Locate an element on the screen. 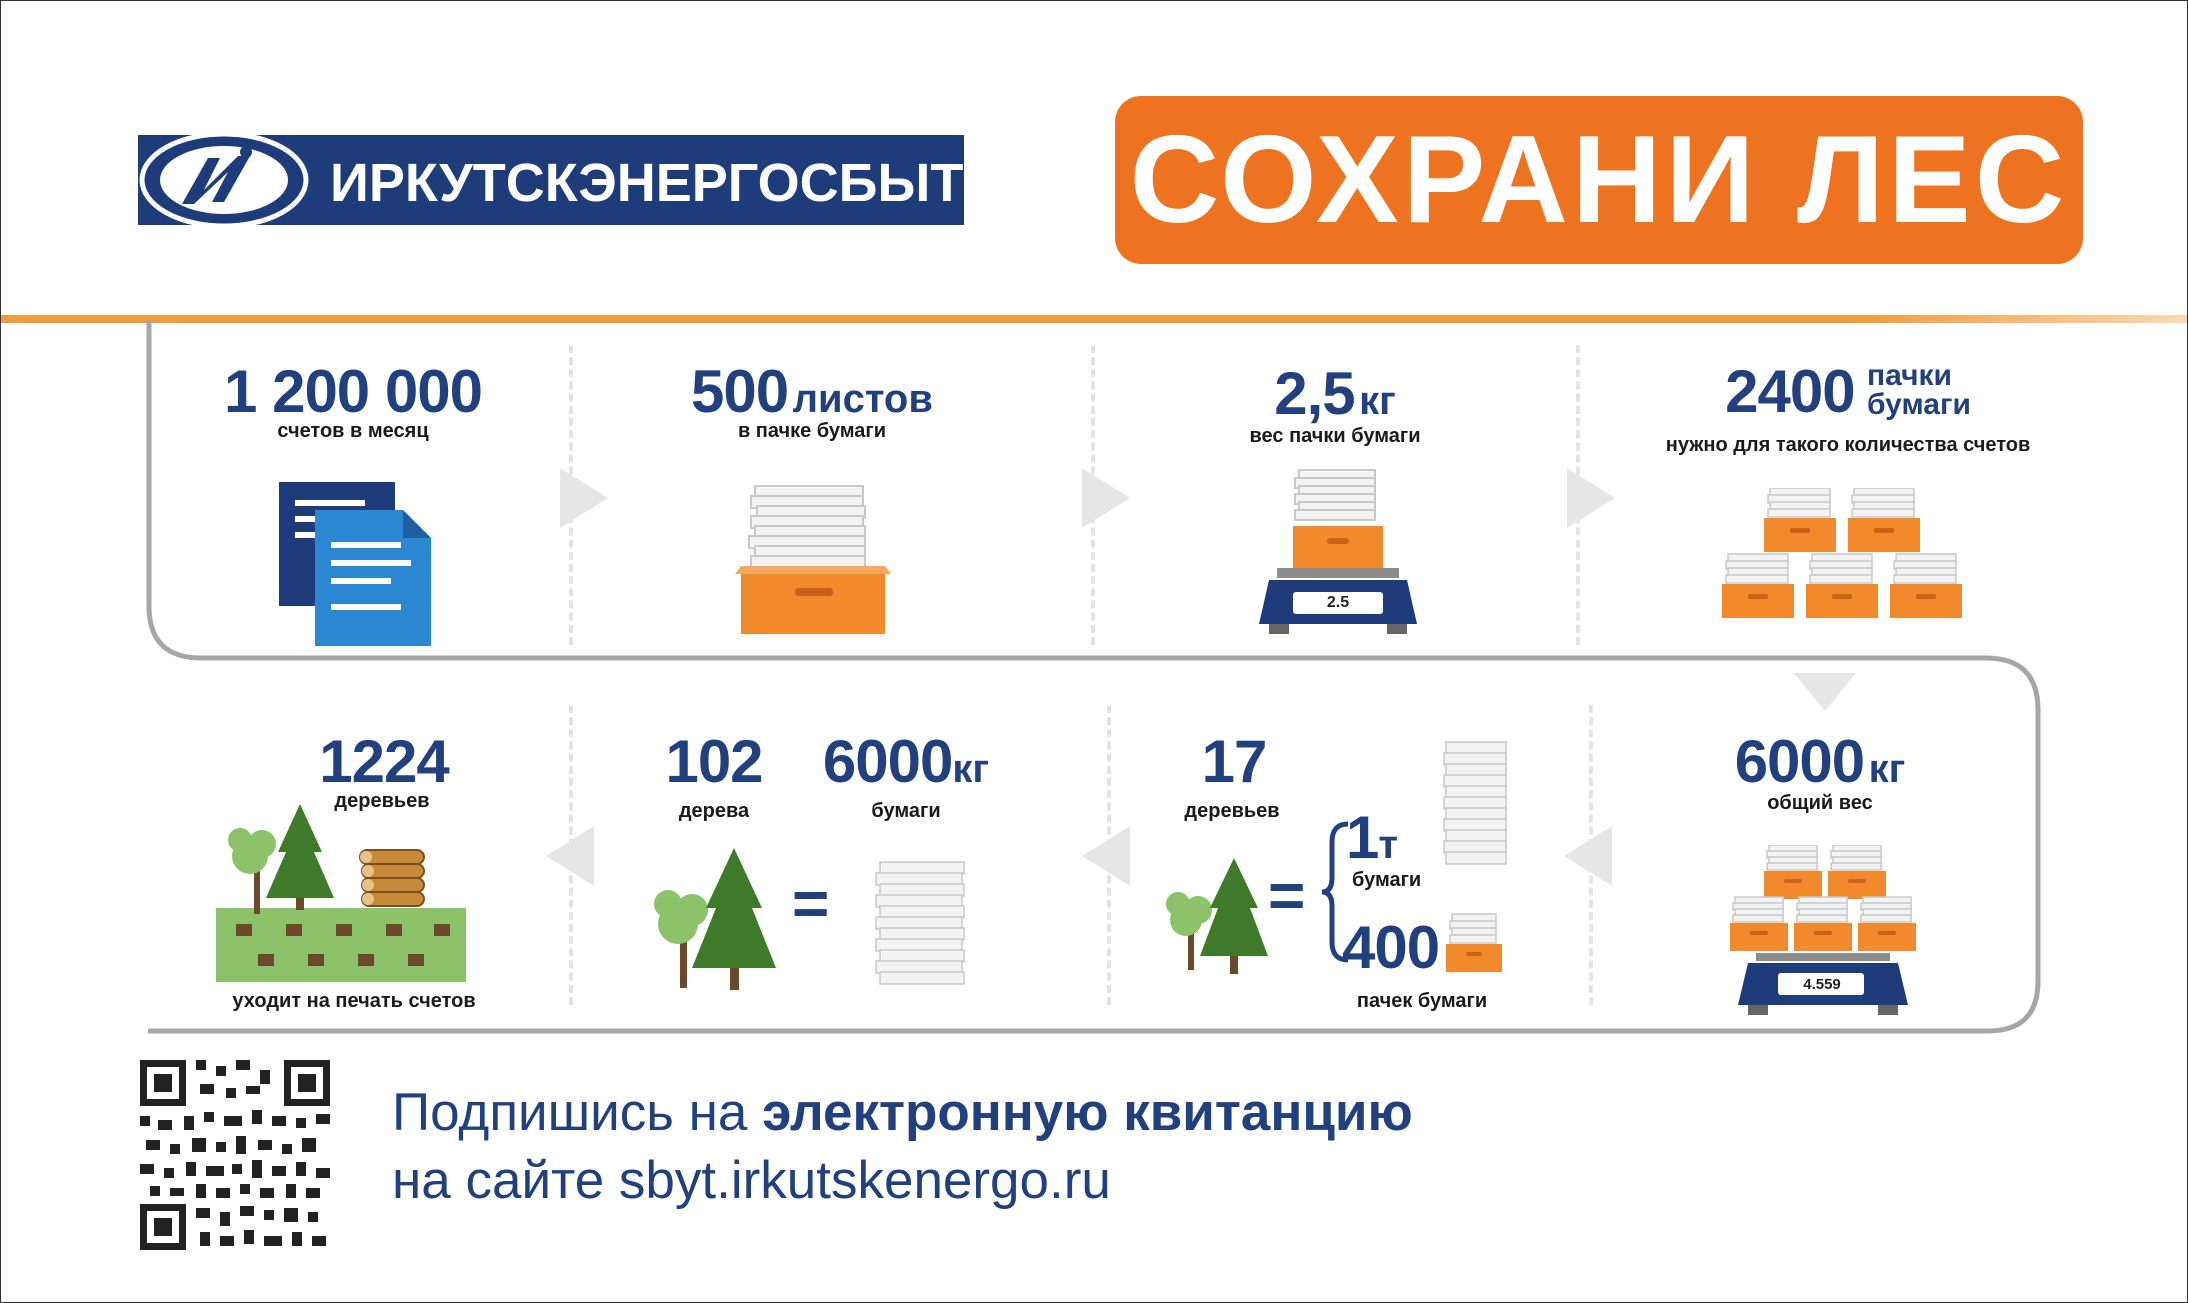 Image resolution: width=2188 pixels, height=1303 pixels. step3-unit: кг is located at coordinates (1377, 401).